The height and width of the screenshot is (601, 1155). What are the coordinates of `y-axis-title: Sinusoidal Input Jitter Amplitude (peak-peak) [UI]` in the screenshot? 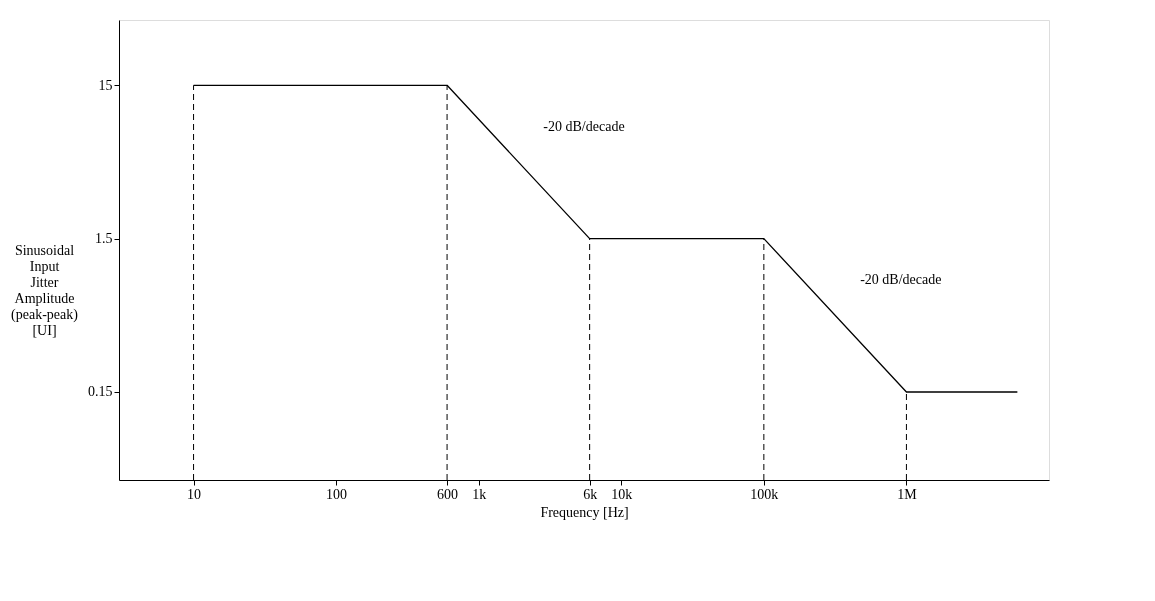 It's located at (45, 290).